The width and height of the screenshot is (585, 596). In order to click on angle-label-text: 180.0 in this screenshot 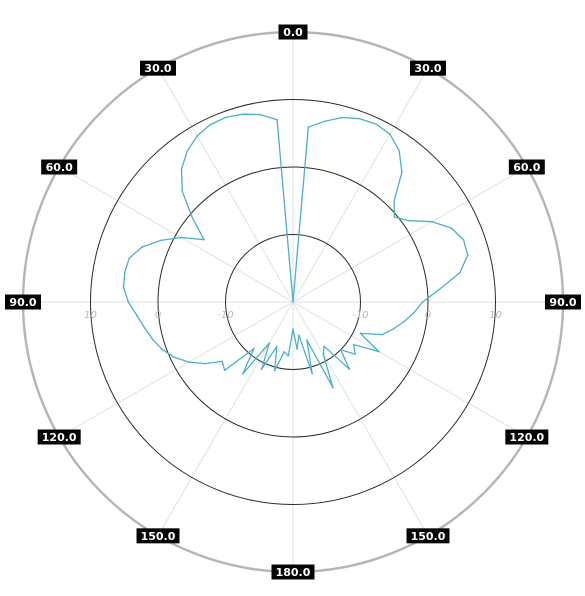, I will do `click(293, 572)`.